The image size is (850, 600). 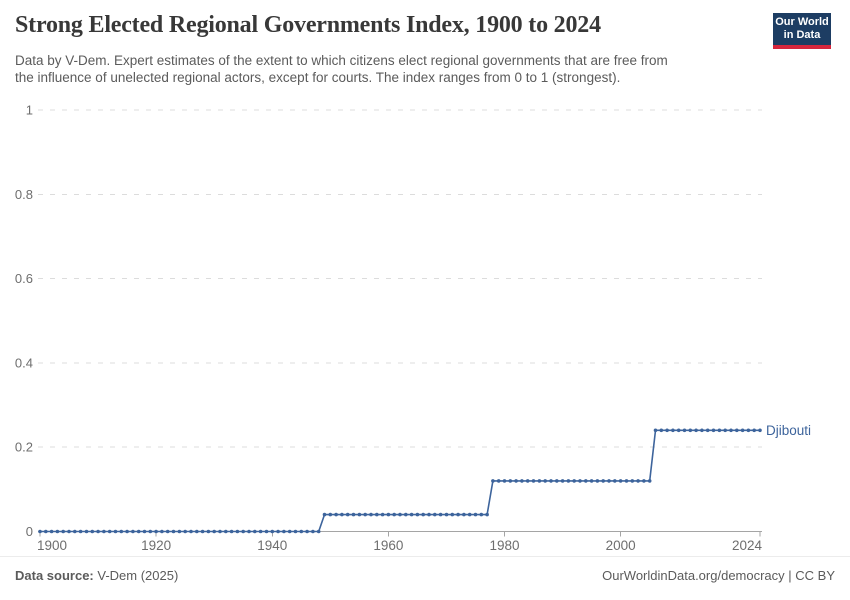 I want to click on x-tick-label: 1900, so click(x=52, y=545).